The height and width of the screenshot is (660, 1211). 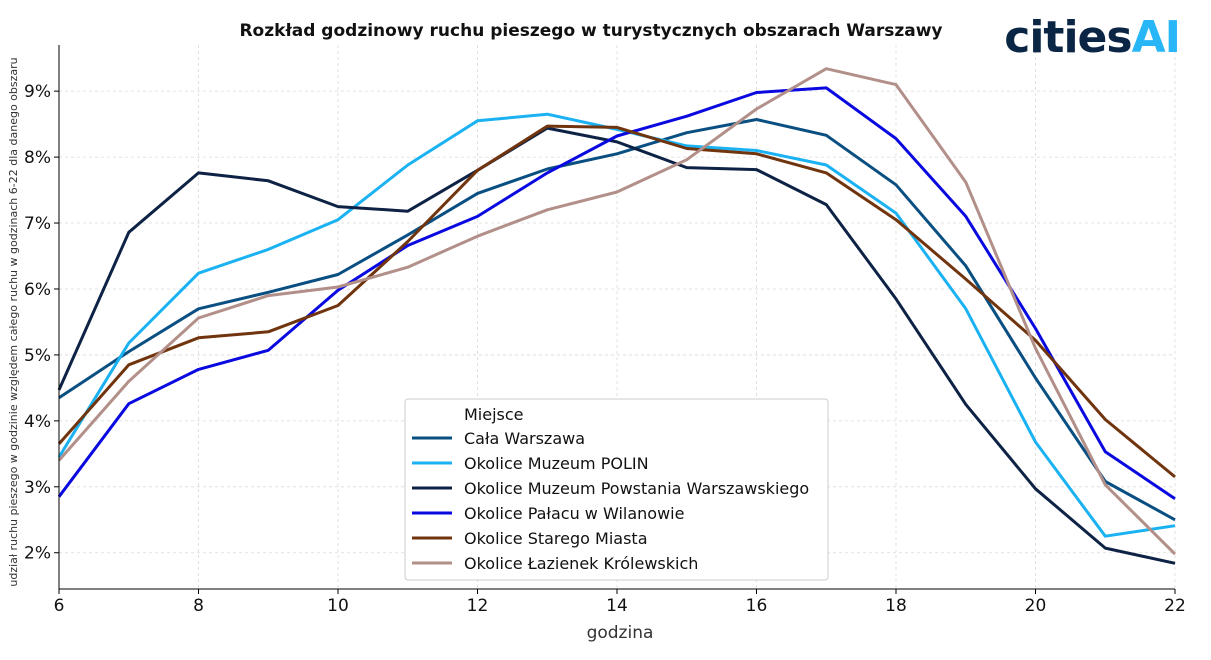 What do you see at coordinates (556, 538) in the screenshot?
I see `legend-label: Okolice Starego Miasta` at bounding box center [556, 538].